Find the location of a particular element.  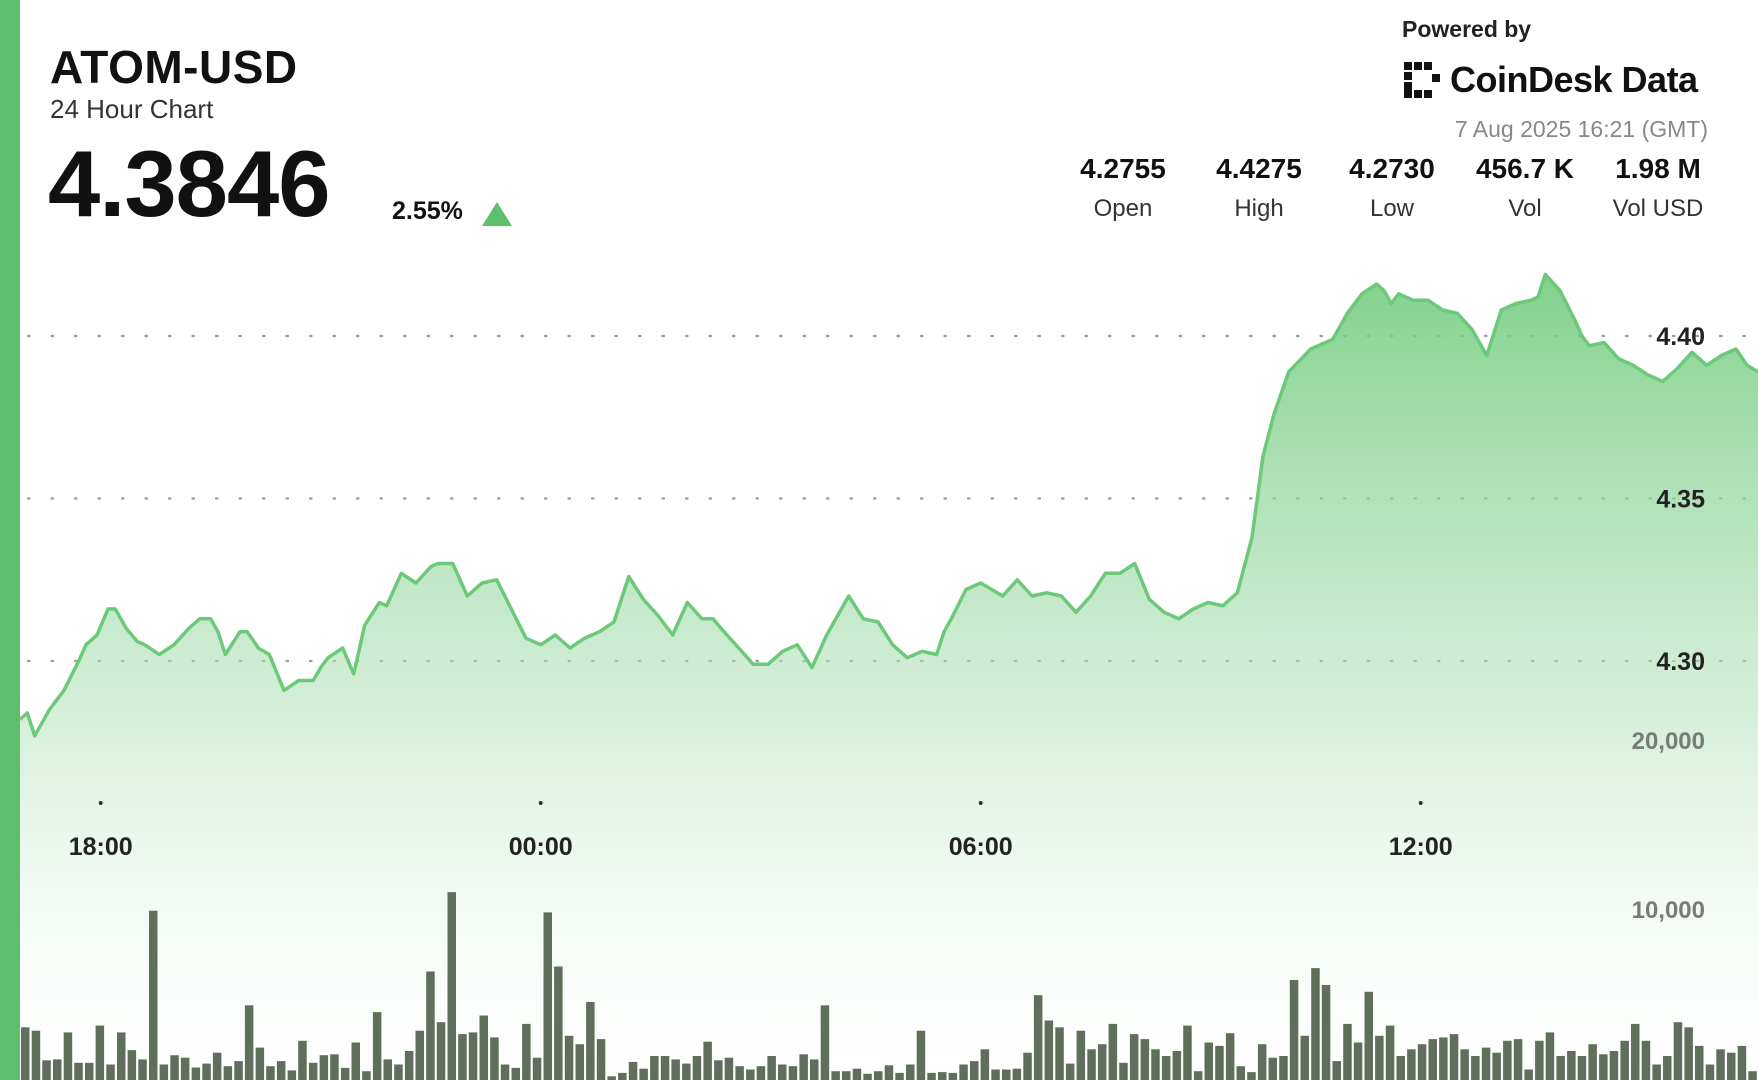

powered-by-label: Powered by is located at coordinates (1467, 29).